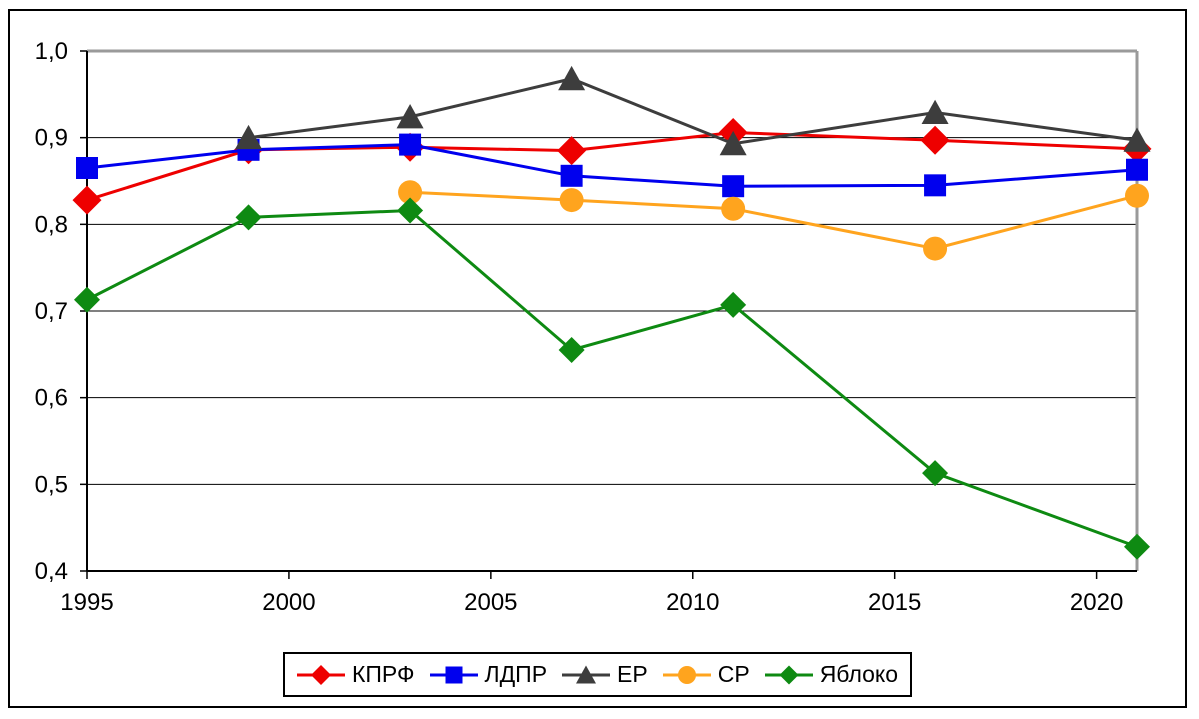 The image size is (1199, 719). I want to click on series-er-line, so click(693, 111).